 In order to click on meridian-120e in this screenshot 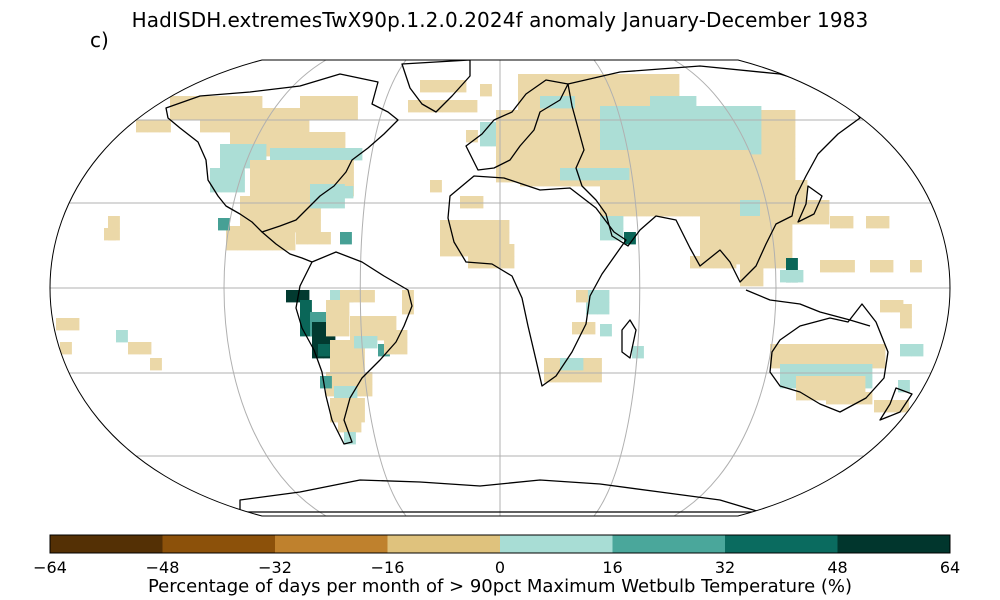, I will do `click(725, 288)`.